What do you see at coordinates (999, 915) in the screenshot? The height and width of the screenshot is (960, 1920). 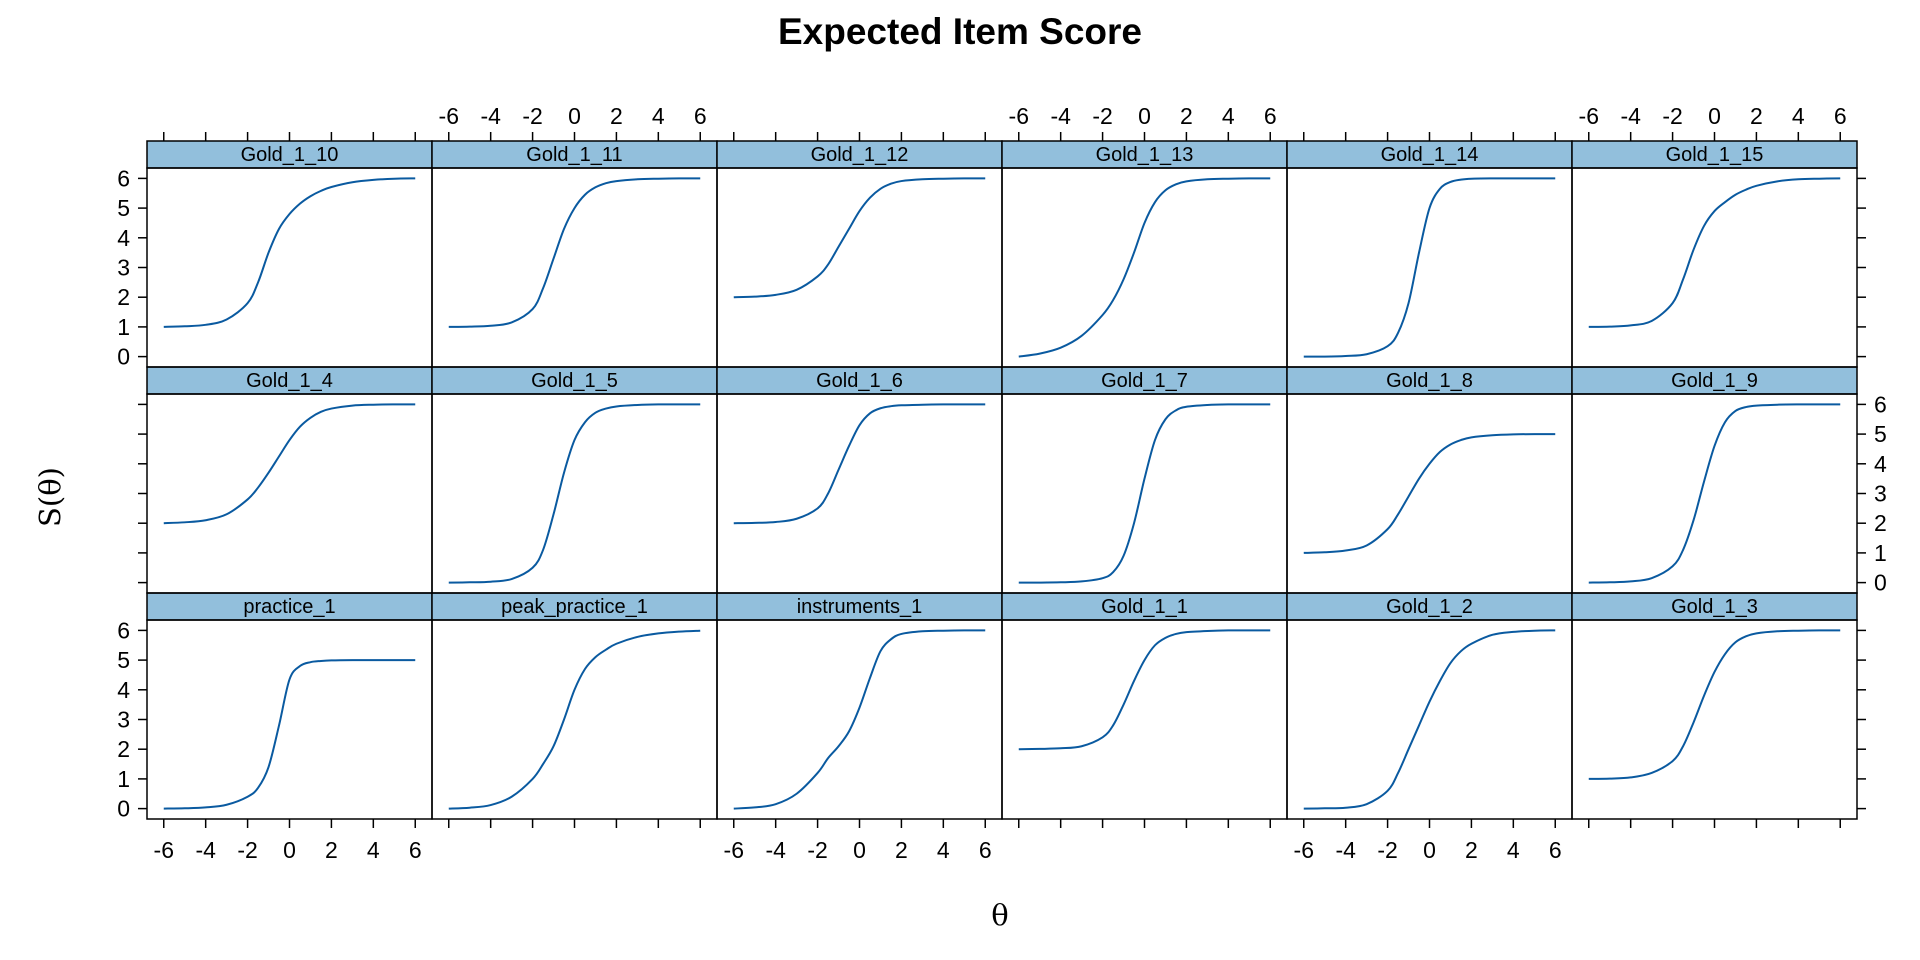 I see `x-axis-label: θ` at bounding box center [999, 915].